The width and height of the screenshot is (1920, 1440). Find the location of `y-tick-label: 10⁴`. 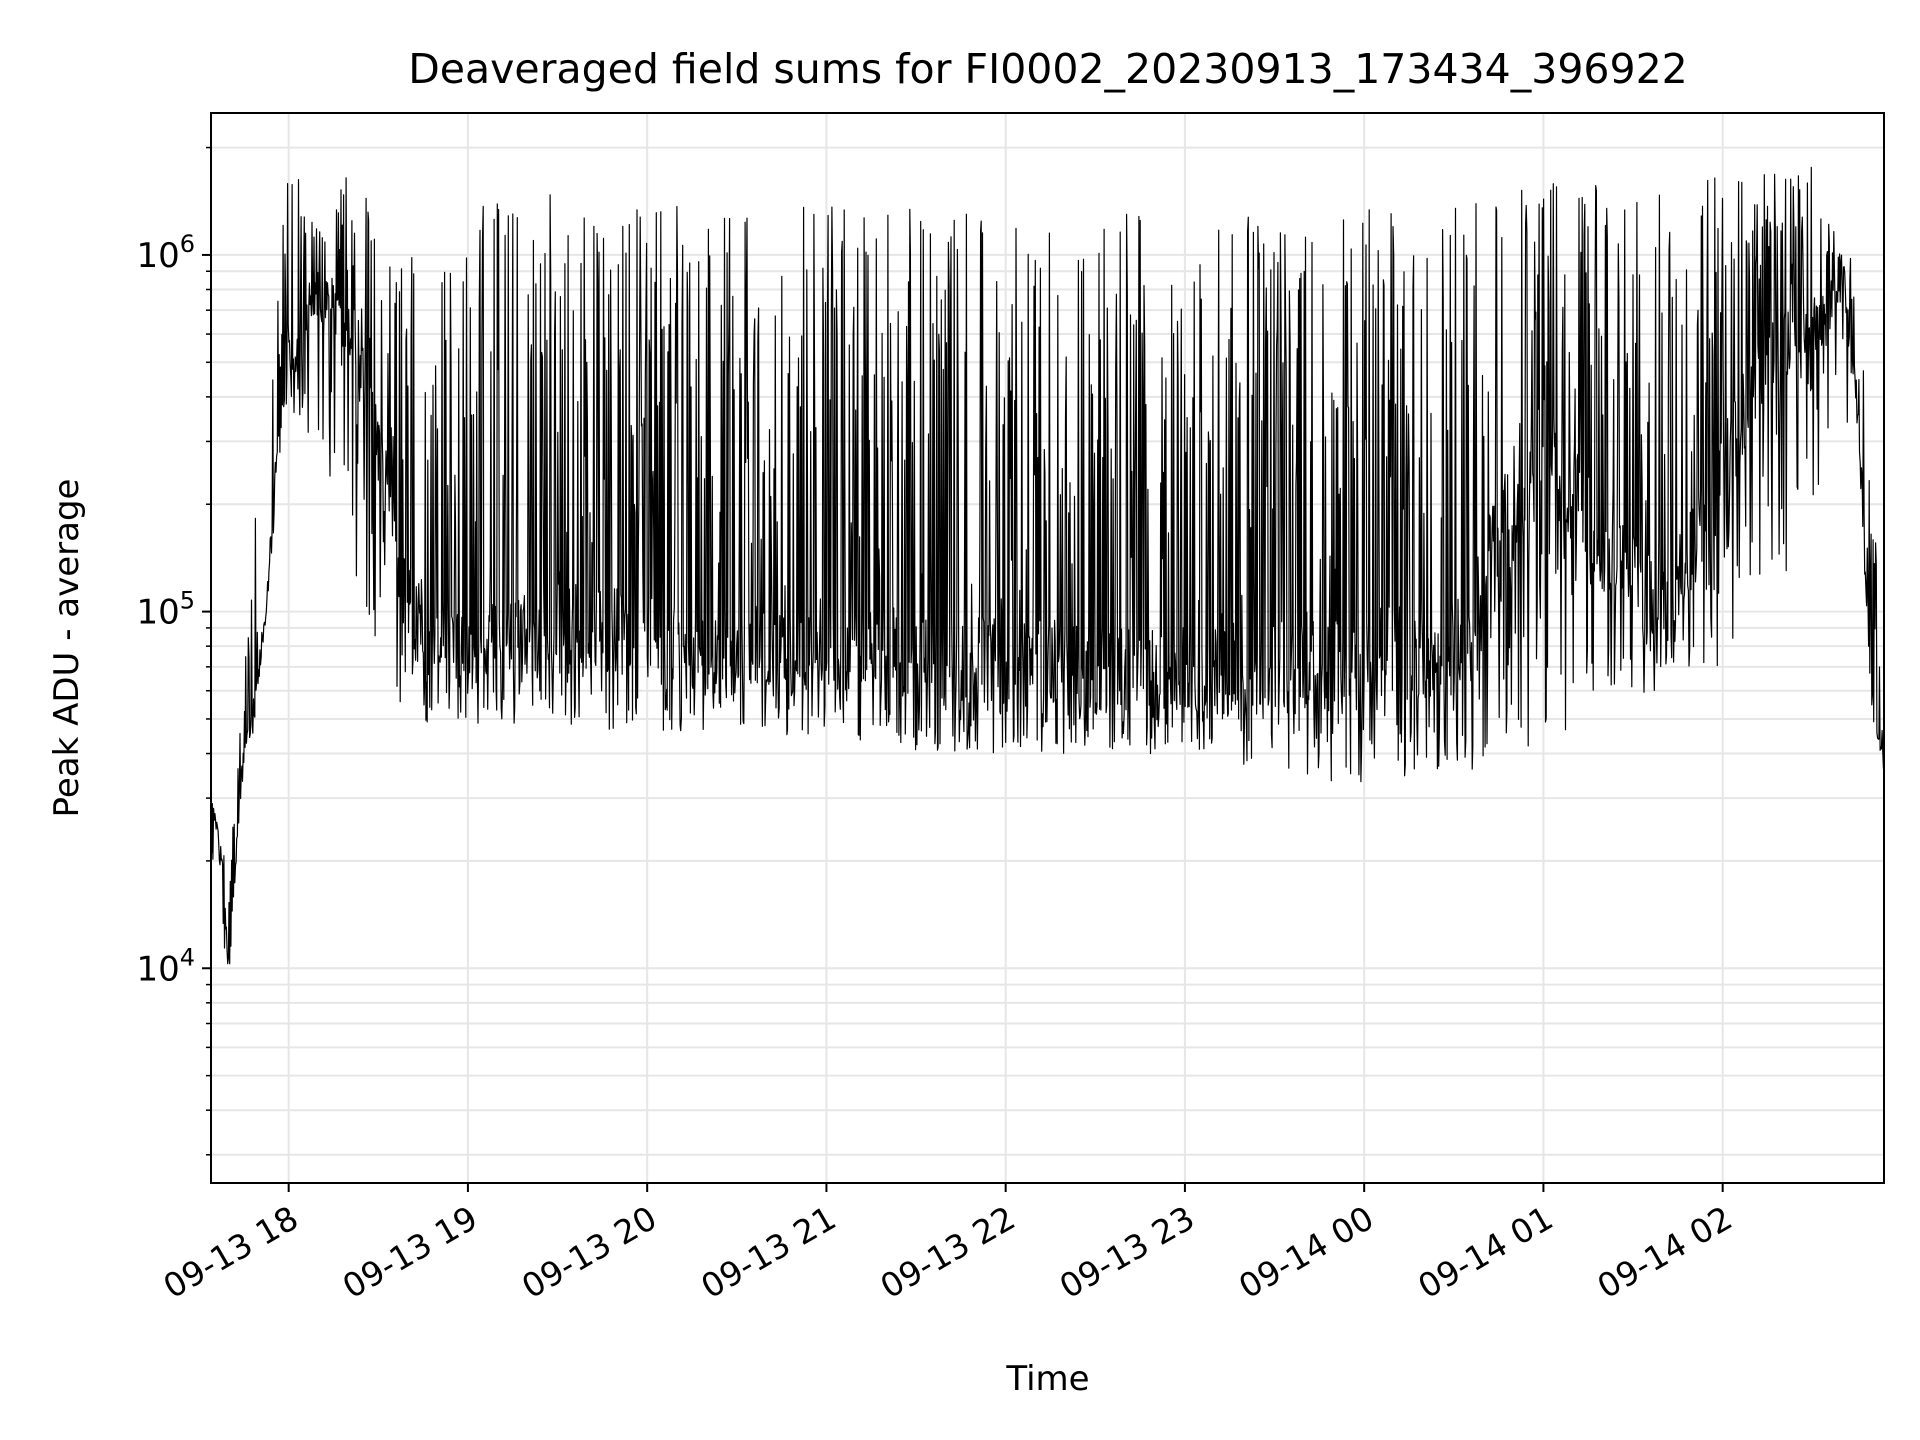

y-tick-label: 10⁴ is located at coordinates (165, 966).